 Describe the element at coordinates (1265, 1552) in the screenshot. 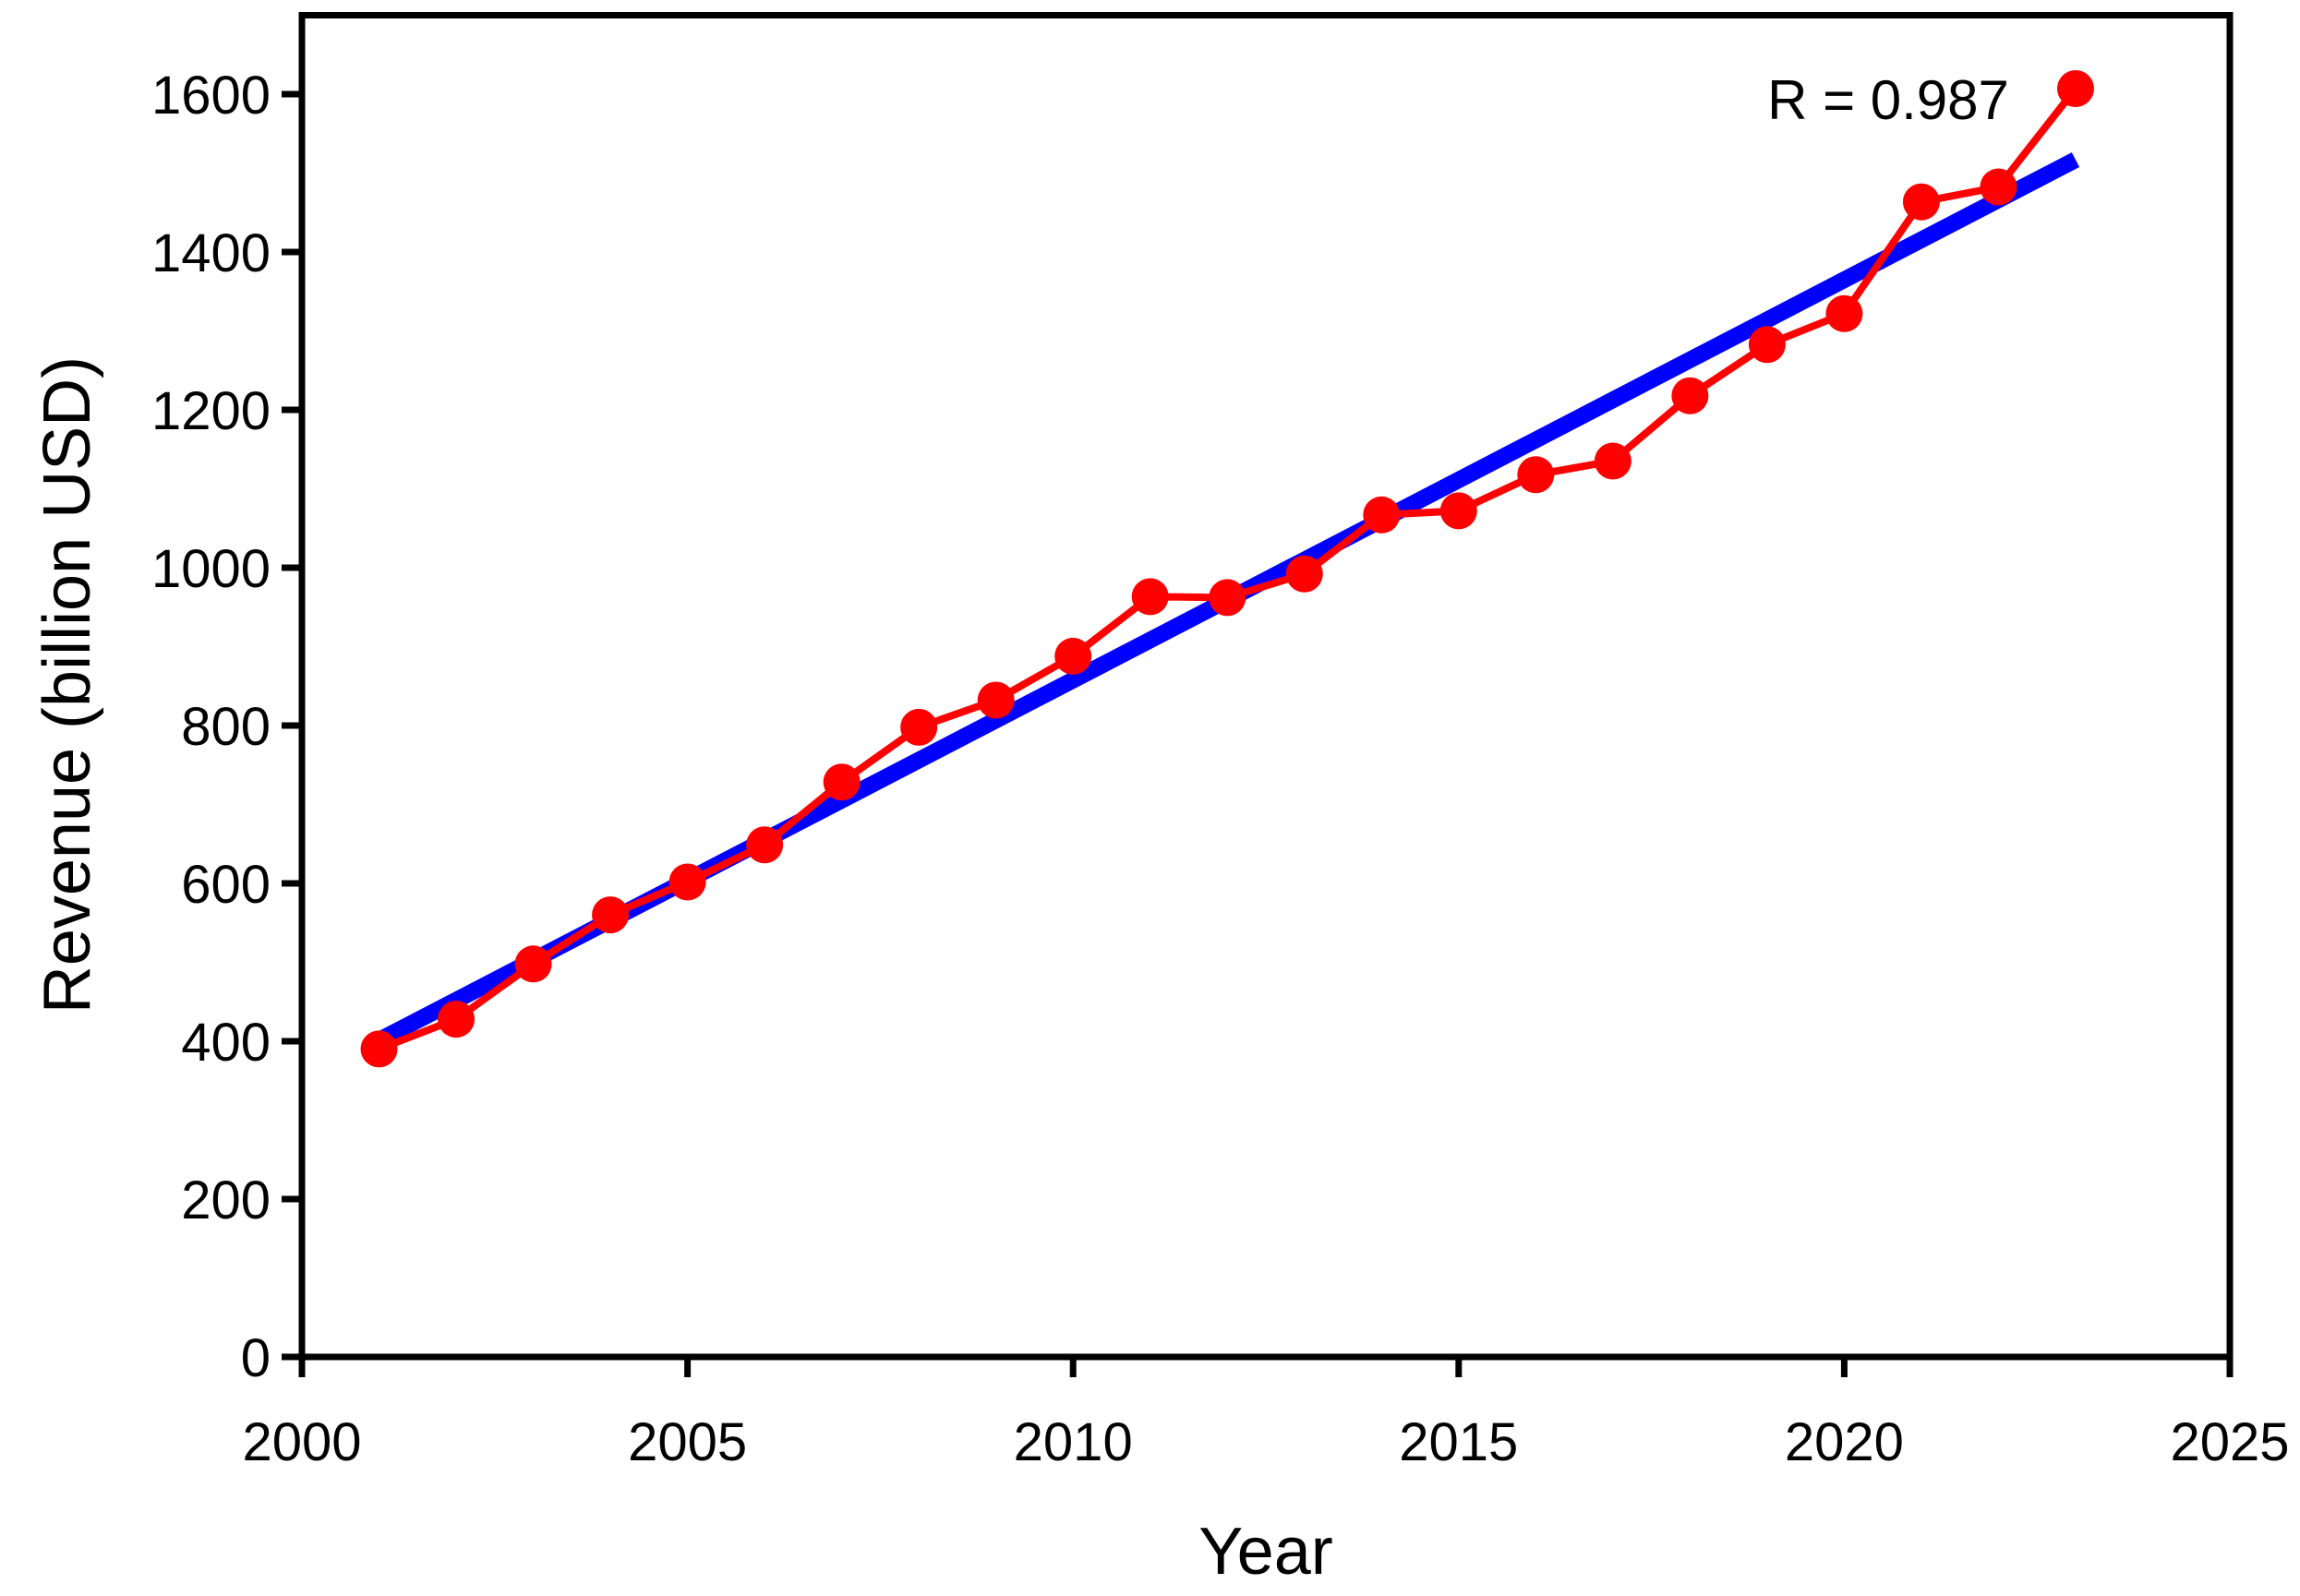

I see `x-axis-title: Year` at that location.